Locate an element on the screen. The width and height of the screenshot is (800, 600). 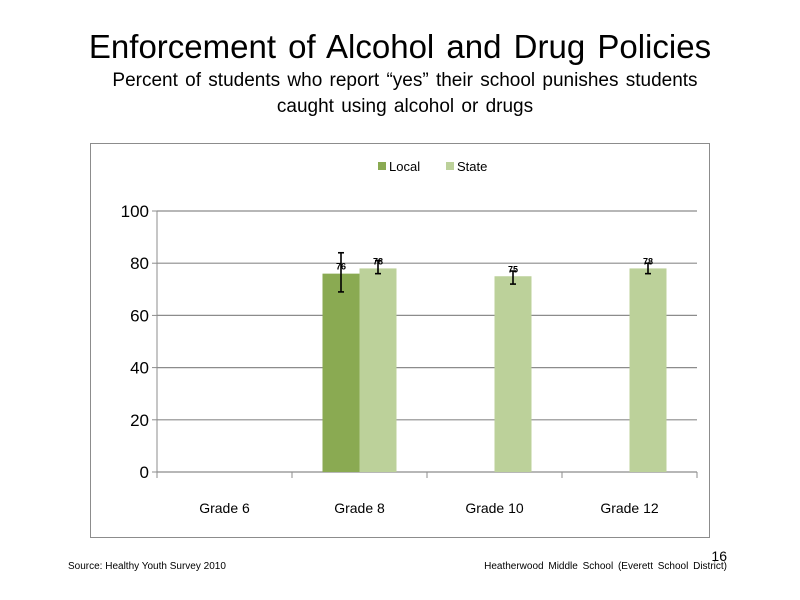
source-note: Source: Healthy Youth Survey 2010 is located at coordinates (147, 566).